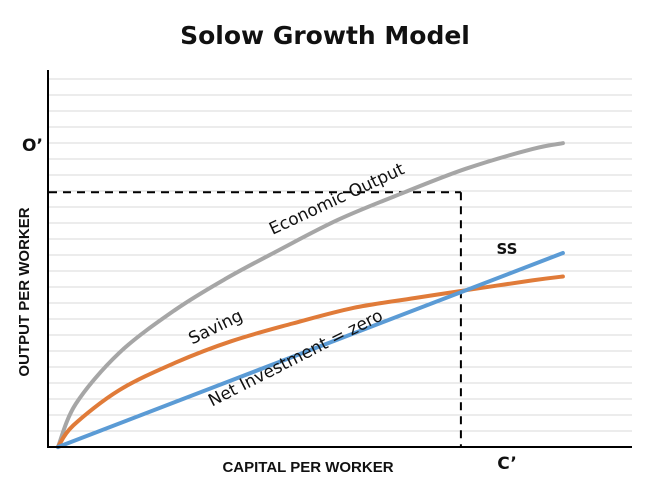  Describe the element at coordinates (325, 35) in the screenshot. I see `chart-title: Solow Growth Model` at that location.